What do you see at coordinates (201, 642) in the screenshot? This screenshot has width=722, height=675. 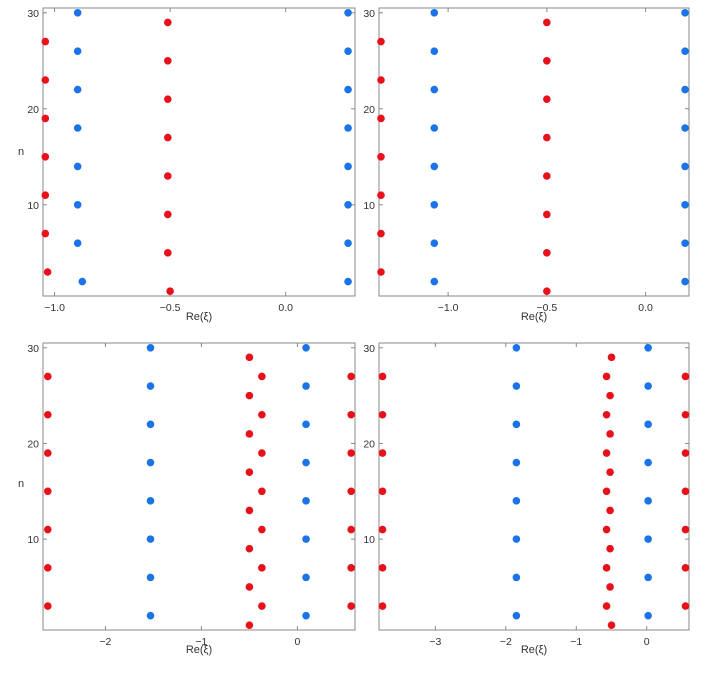 I see `x-tick-label: −1` at bounding box center [201, 642].